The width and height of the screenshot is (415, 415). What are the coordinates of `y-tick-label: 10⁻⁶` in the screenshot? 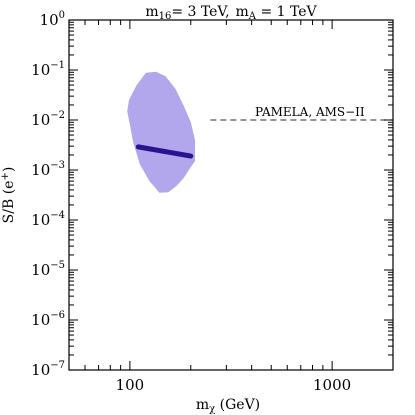 It's located at (48, 319).